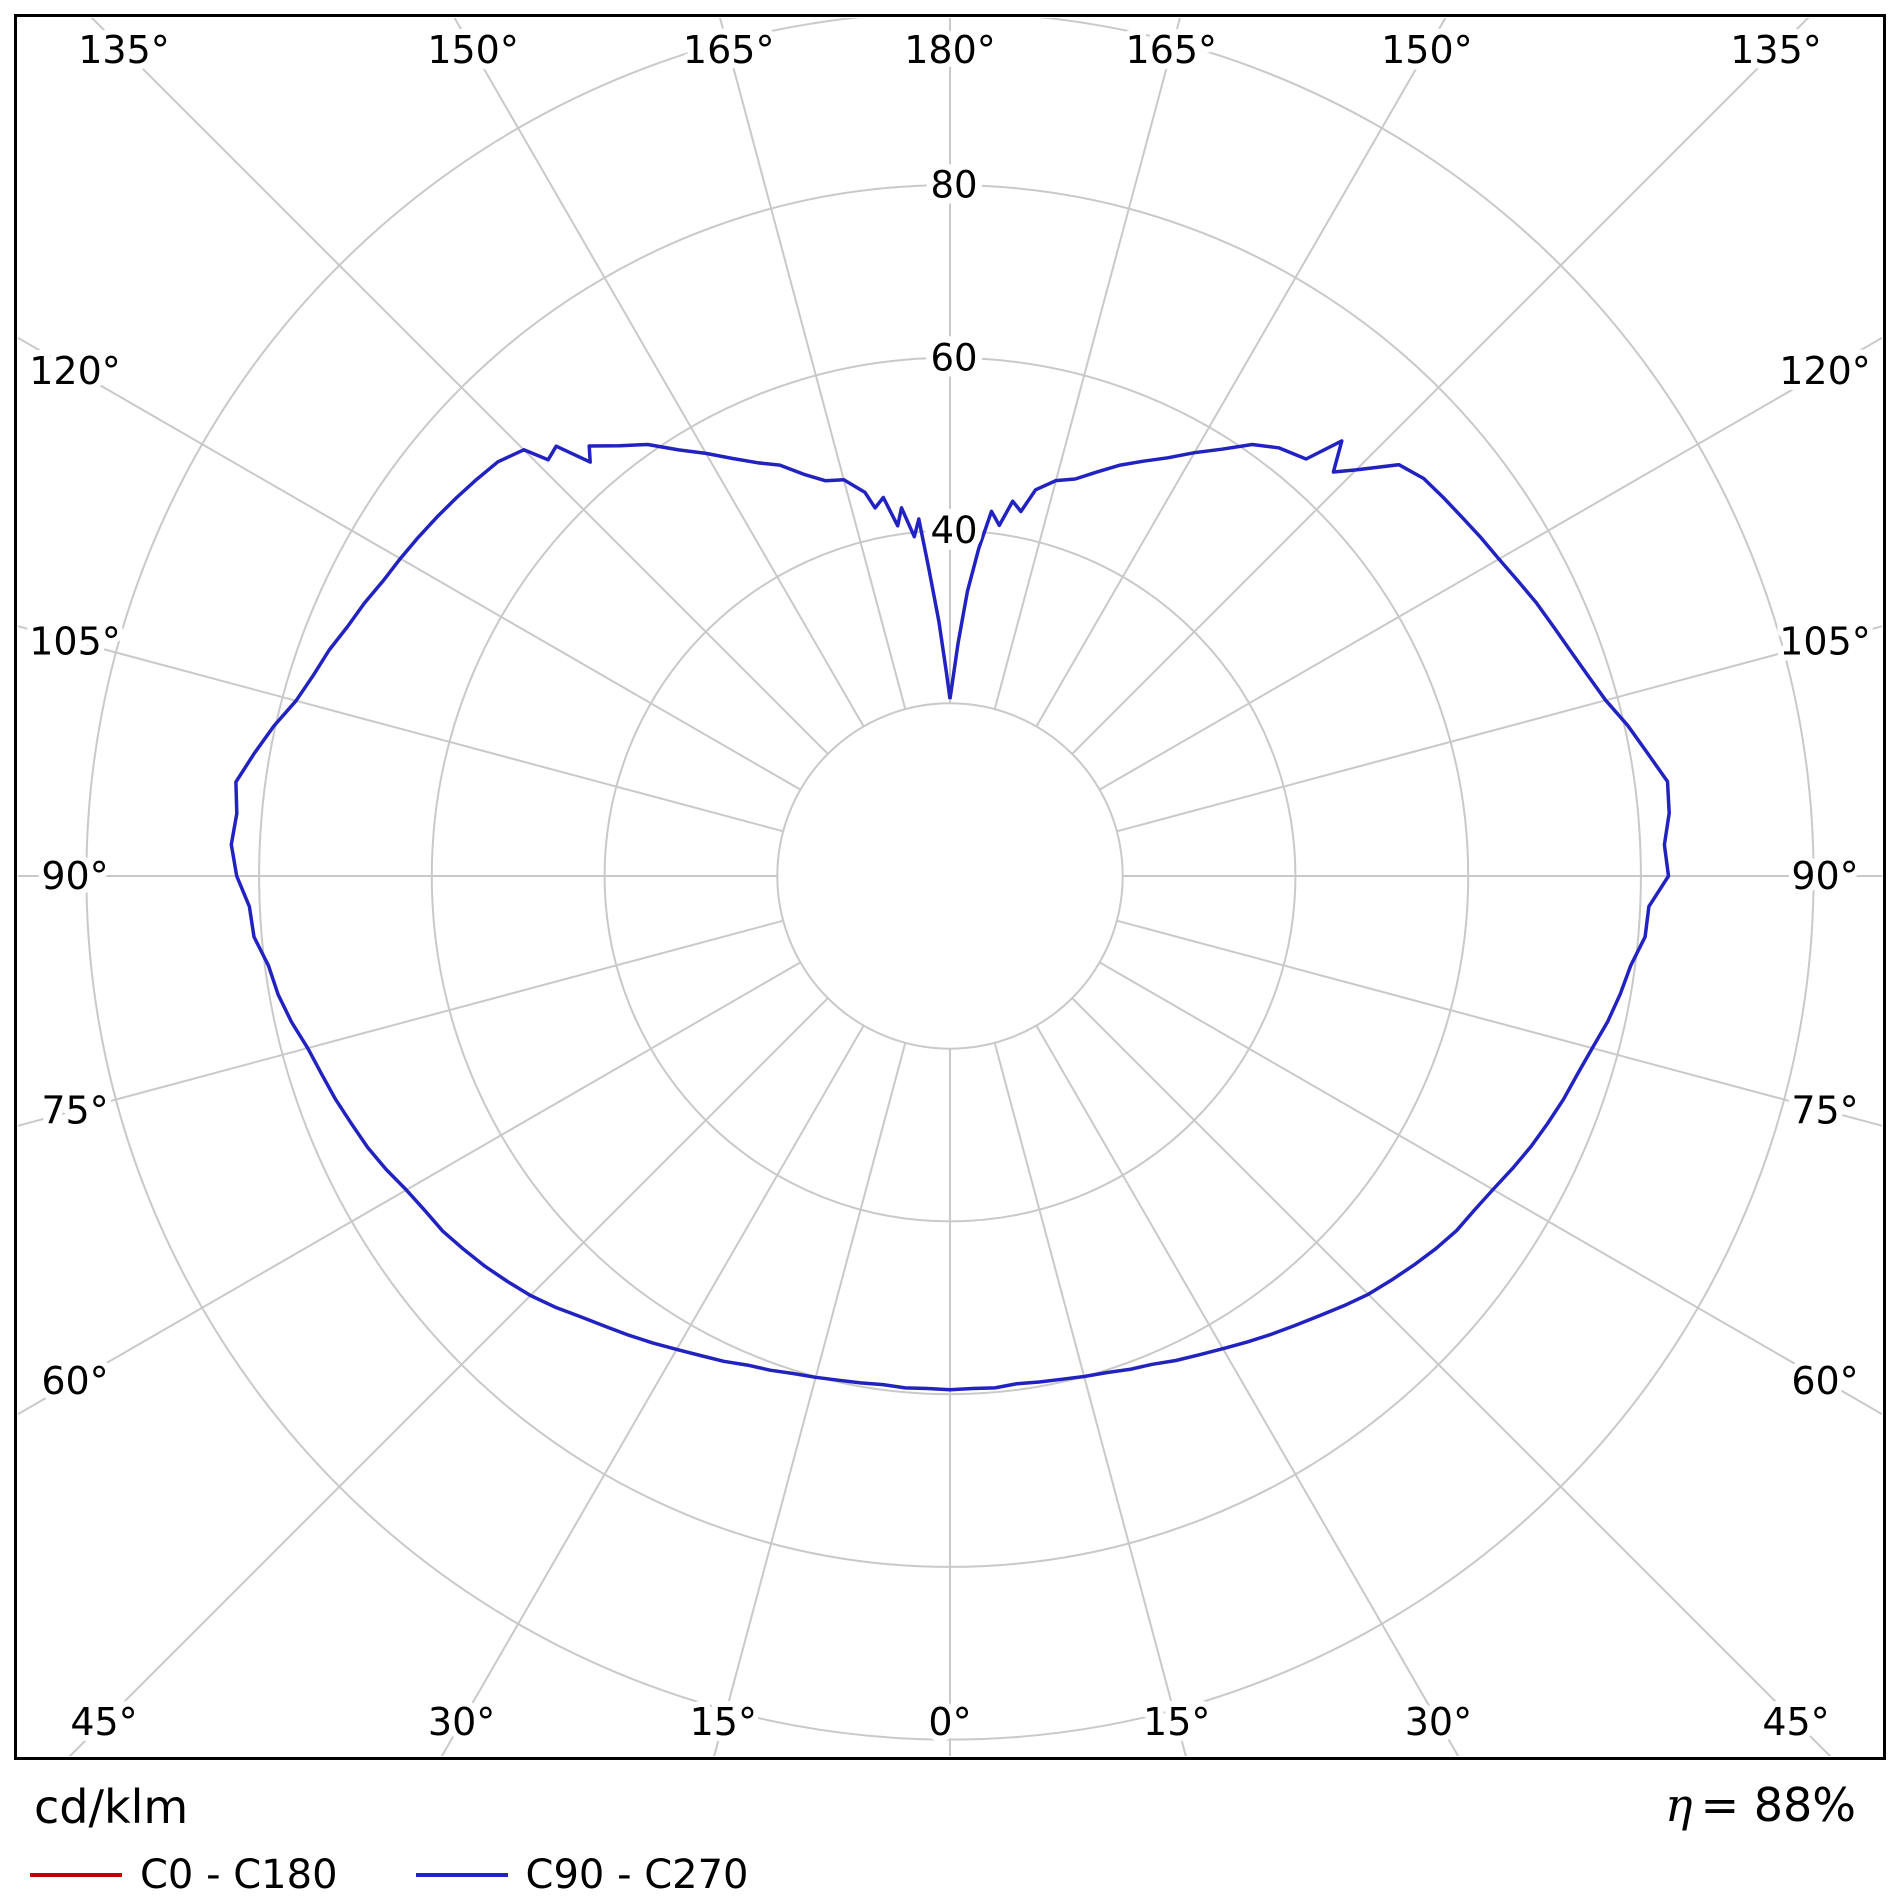 This screenshot has height=1900, width=1900. I want to click on radial-label-40: 40, so click(953, 530).